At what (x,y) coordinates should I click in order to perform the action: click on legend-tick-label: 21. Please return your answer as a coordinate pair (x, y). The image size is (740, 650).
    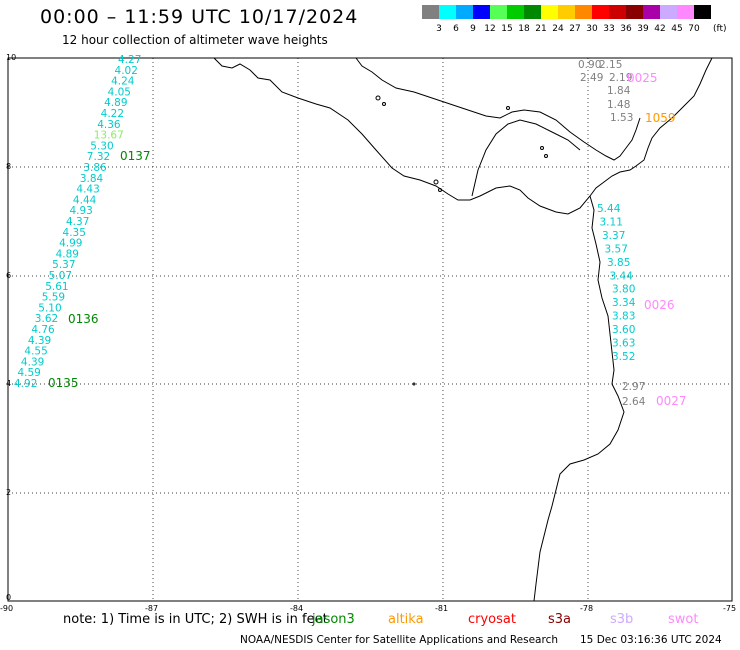
    Looking at the image, I should click on (540, 29).